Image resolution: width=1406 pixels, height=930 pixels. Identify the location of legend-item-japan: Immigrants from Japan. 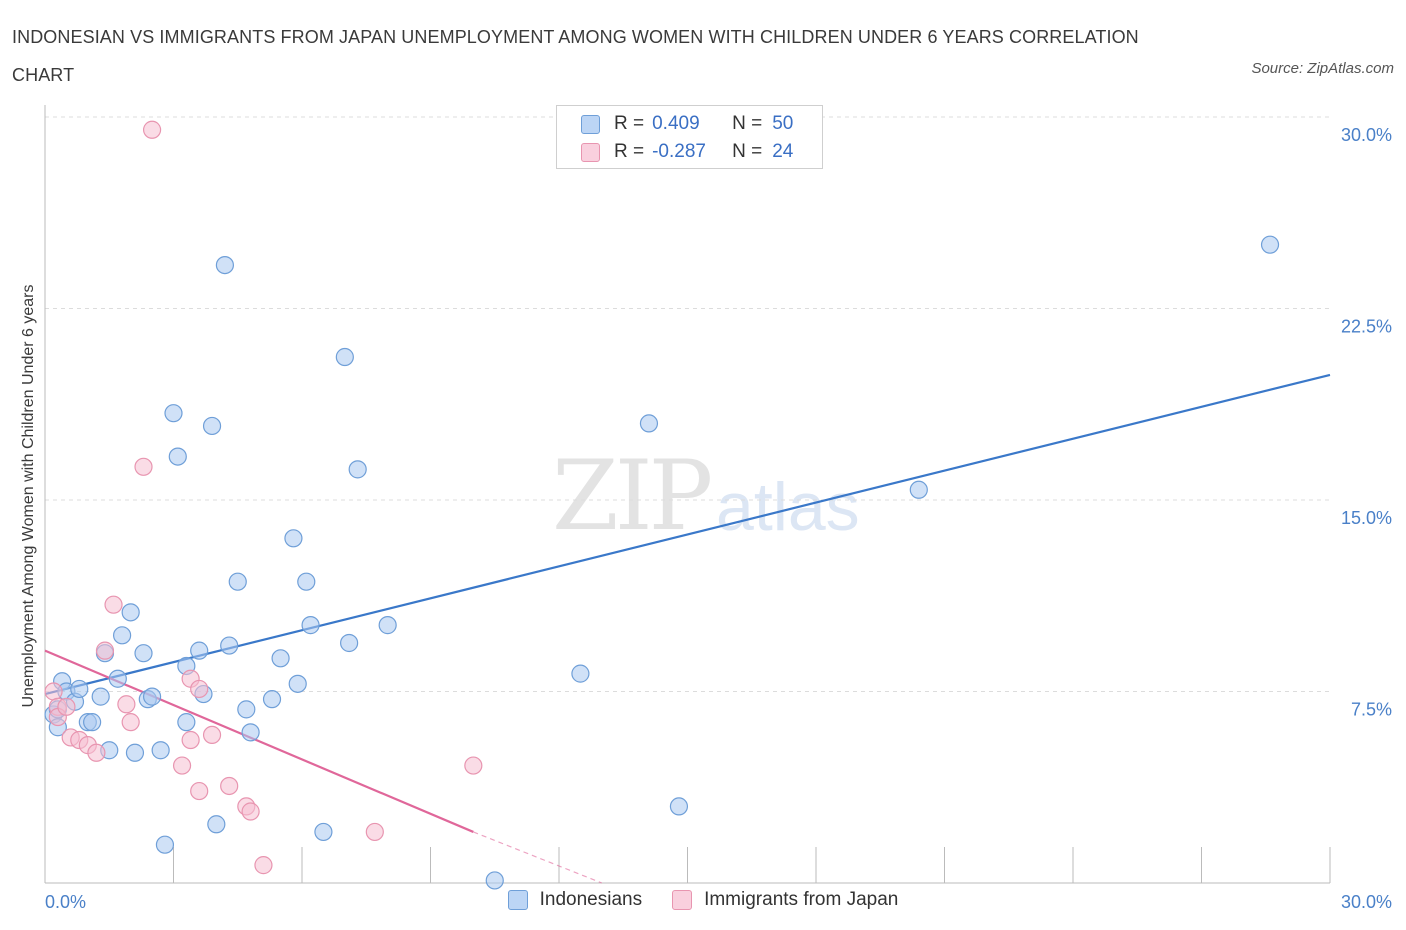
(785, 900).